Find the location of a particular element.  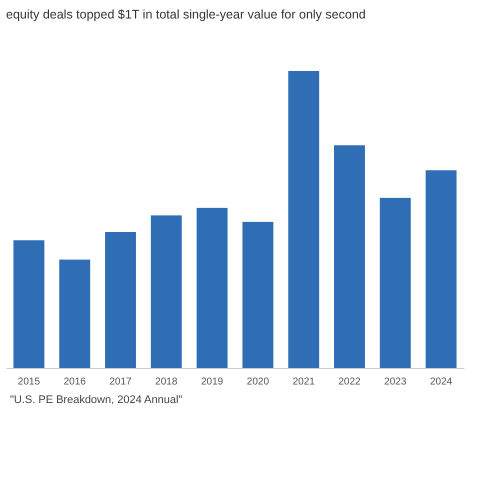

x-tick-label: 2020 is located at coordinates (258, 382).